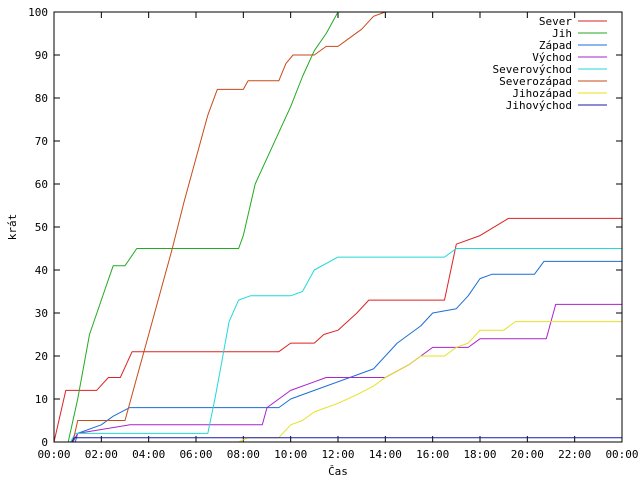 The width and height of the screenshot is (640, 480). What do you see at coordinates (555, 45) in the screenshot?
I see `legend-label: Západ` at bounding box center [555, 45].